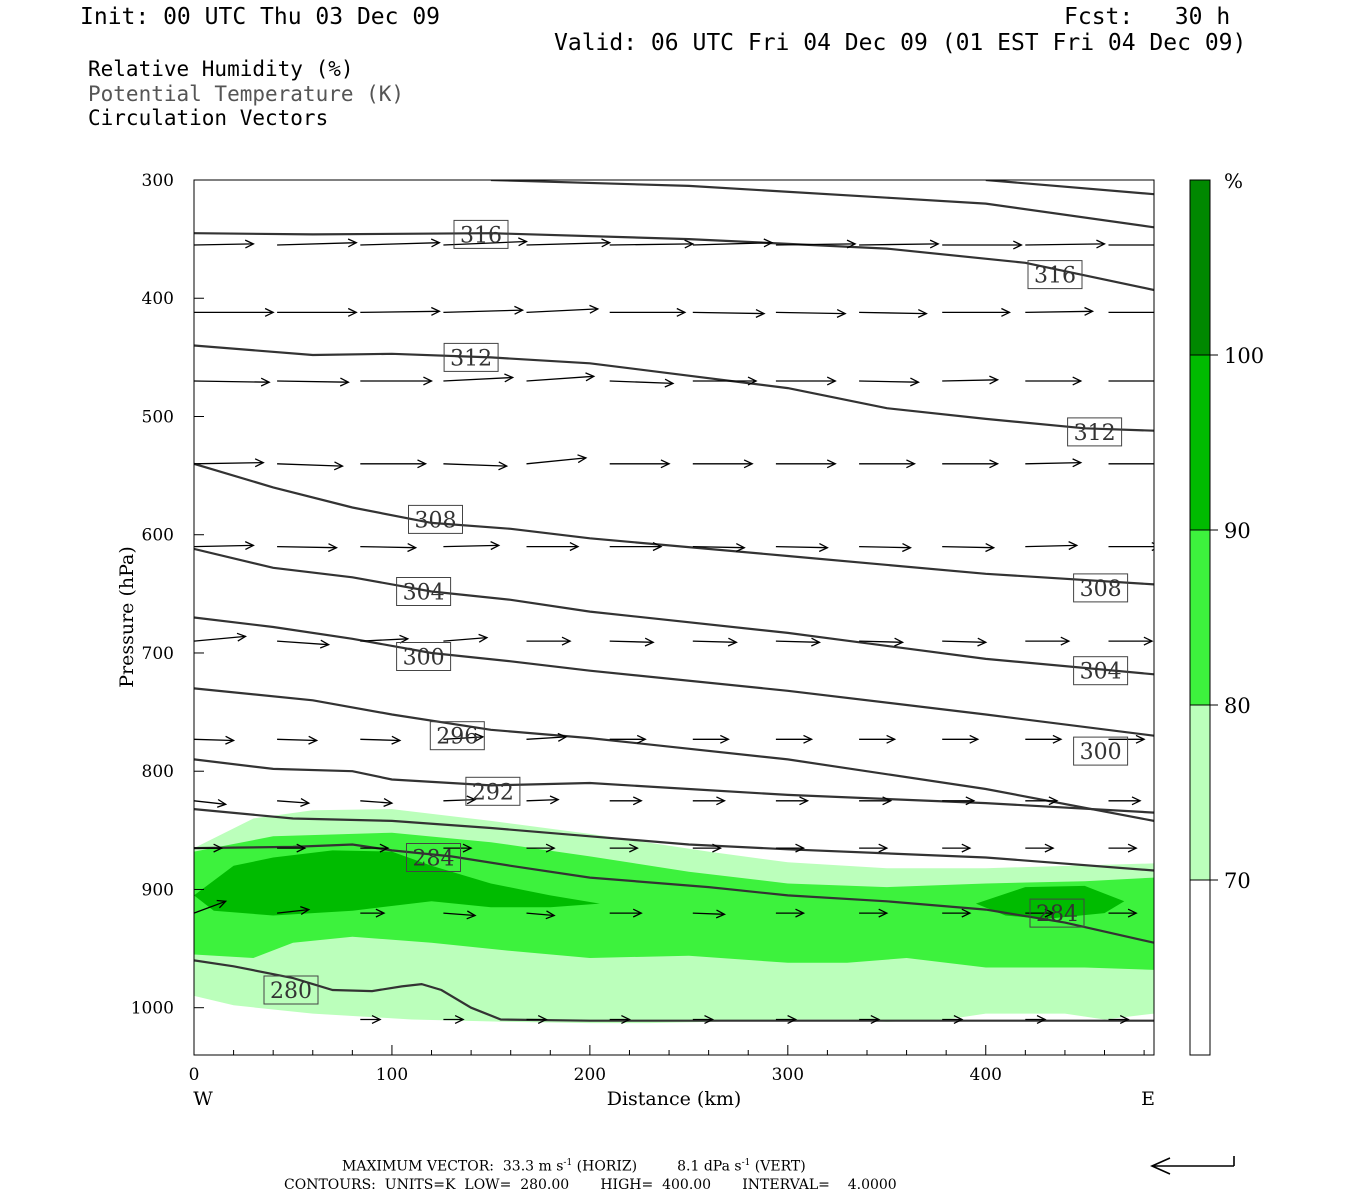 The image size is (1350, 1200). I want to click on x-end-east: E, so click(1148, 1099).